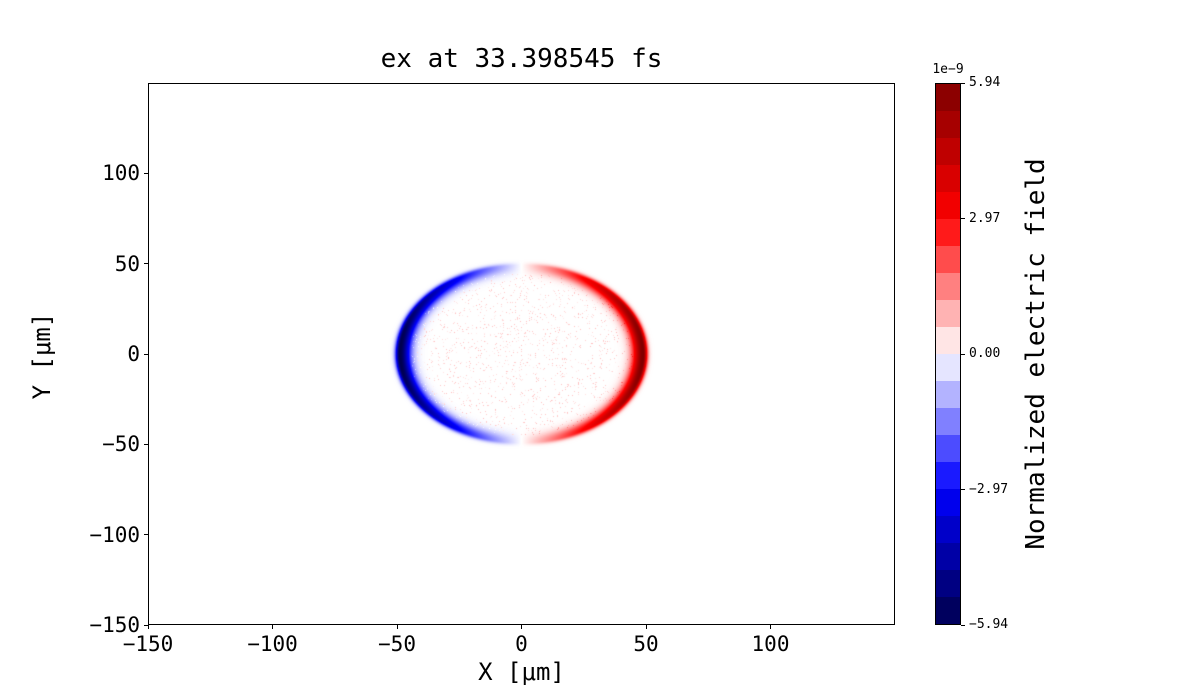 The image size is (1200, 700). I want to click on x-tick-label: −150, so click(148, 644).